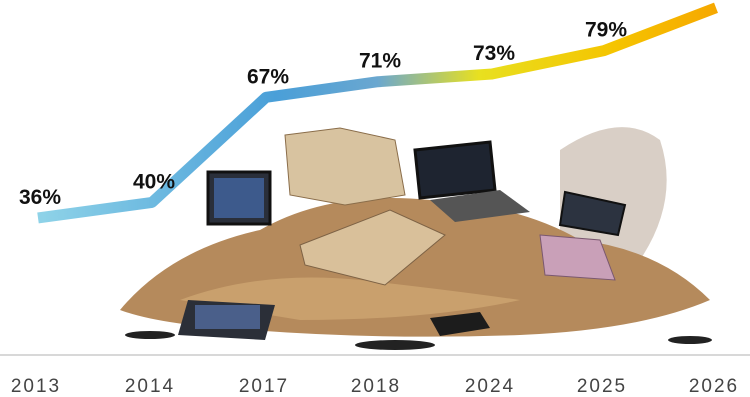 The height and width of the screenshot is (397, 750). What do you see at coordinates (154, 181) in the screenshot?
I see `value-label: 40%` at bounding box center [154, 181].